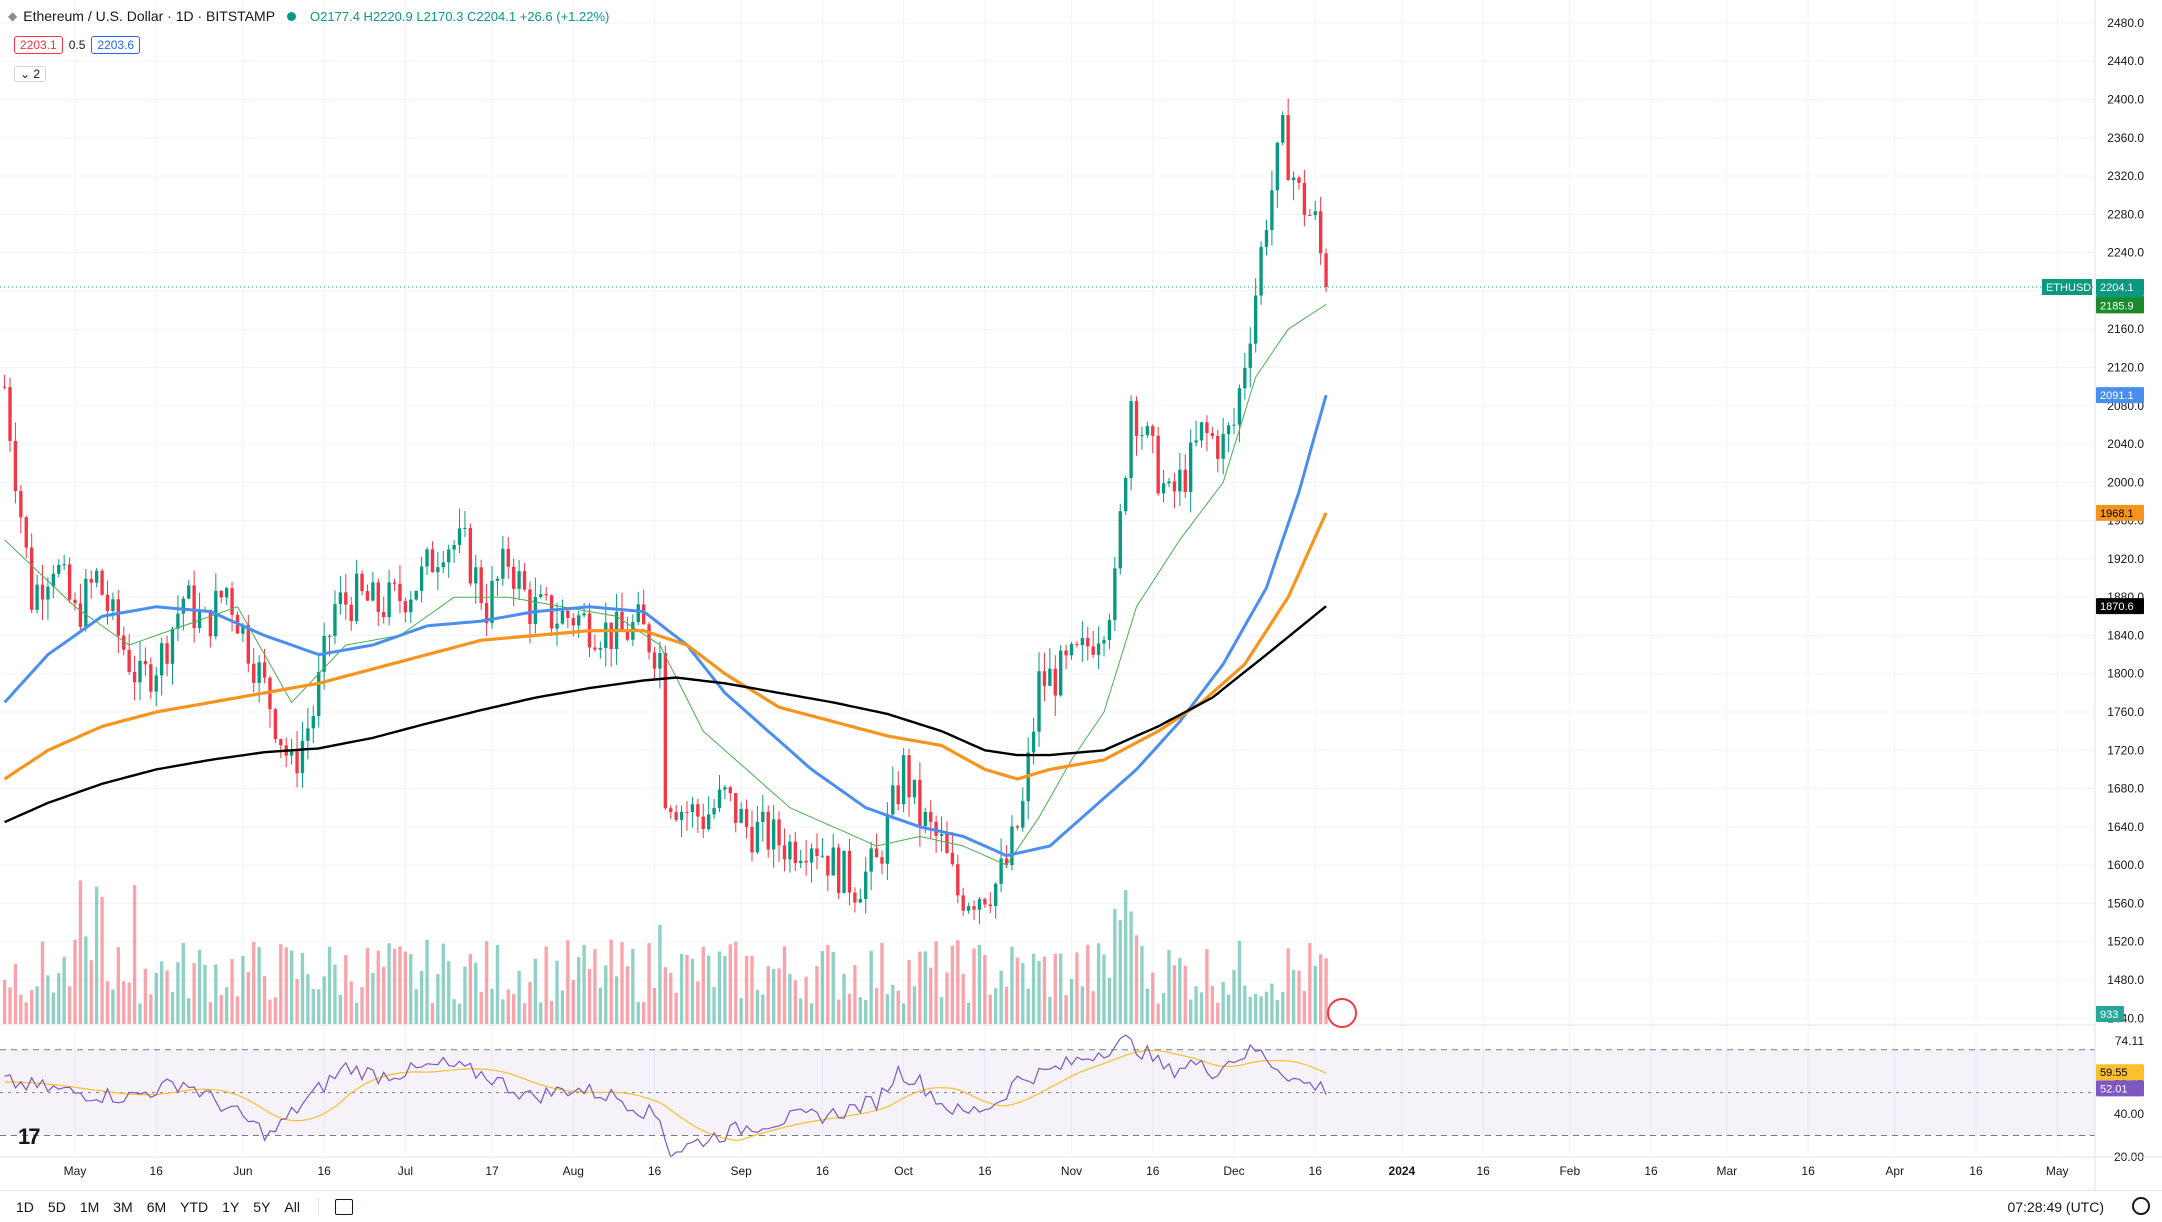 This screenshot has width=2162, height=1222. I want to click on price-axis-tick: 1680.0, so click(2125, 789).